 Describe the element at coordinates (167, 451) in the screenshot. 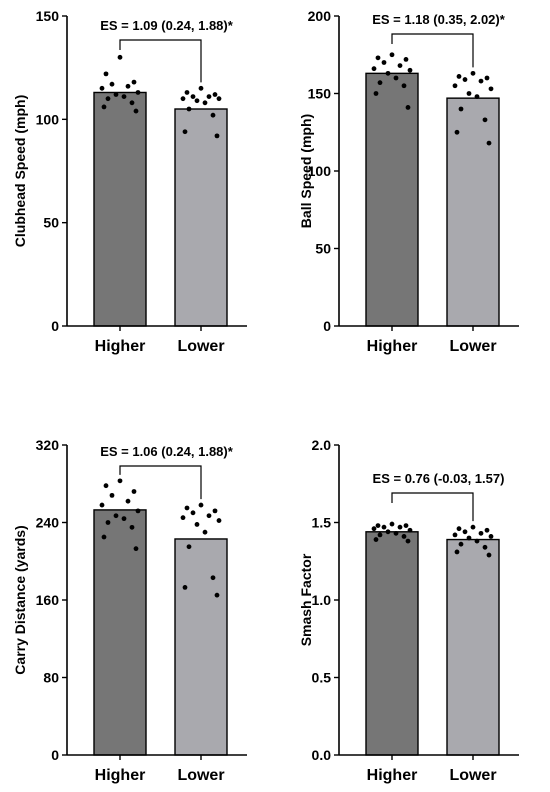

I see `effect-size-label: ES = 1.06 (0.24, 1.88)*` at that location.